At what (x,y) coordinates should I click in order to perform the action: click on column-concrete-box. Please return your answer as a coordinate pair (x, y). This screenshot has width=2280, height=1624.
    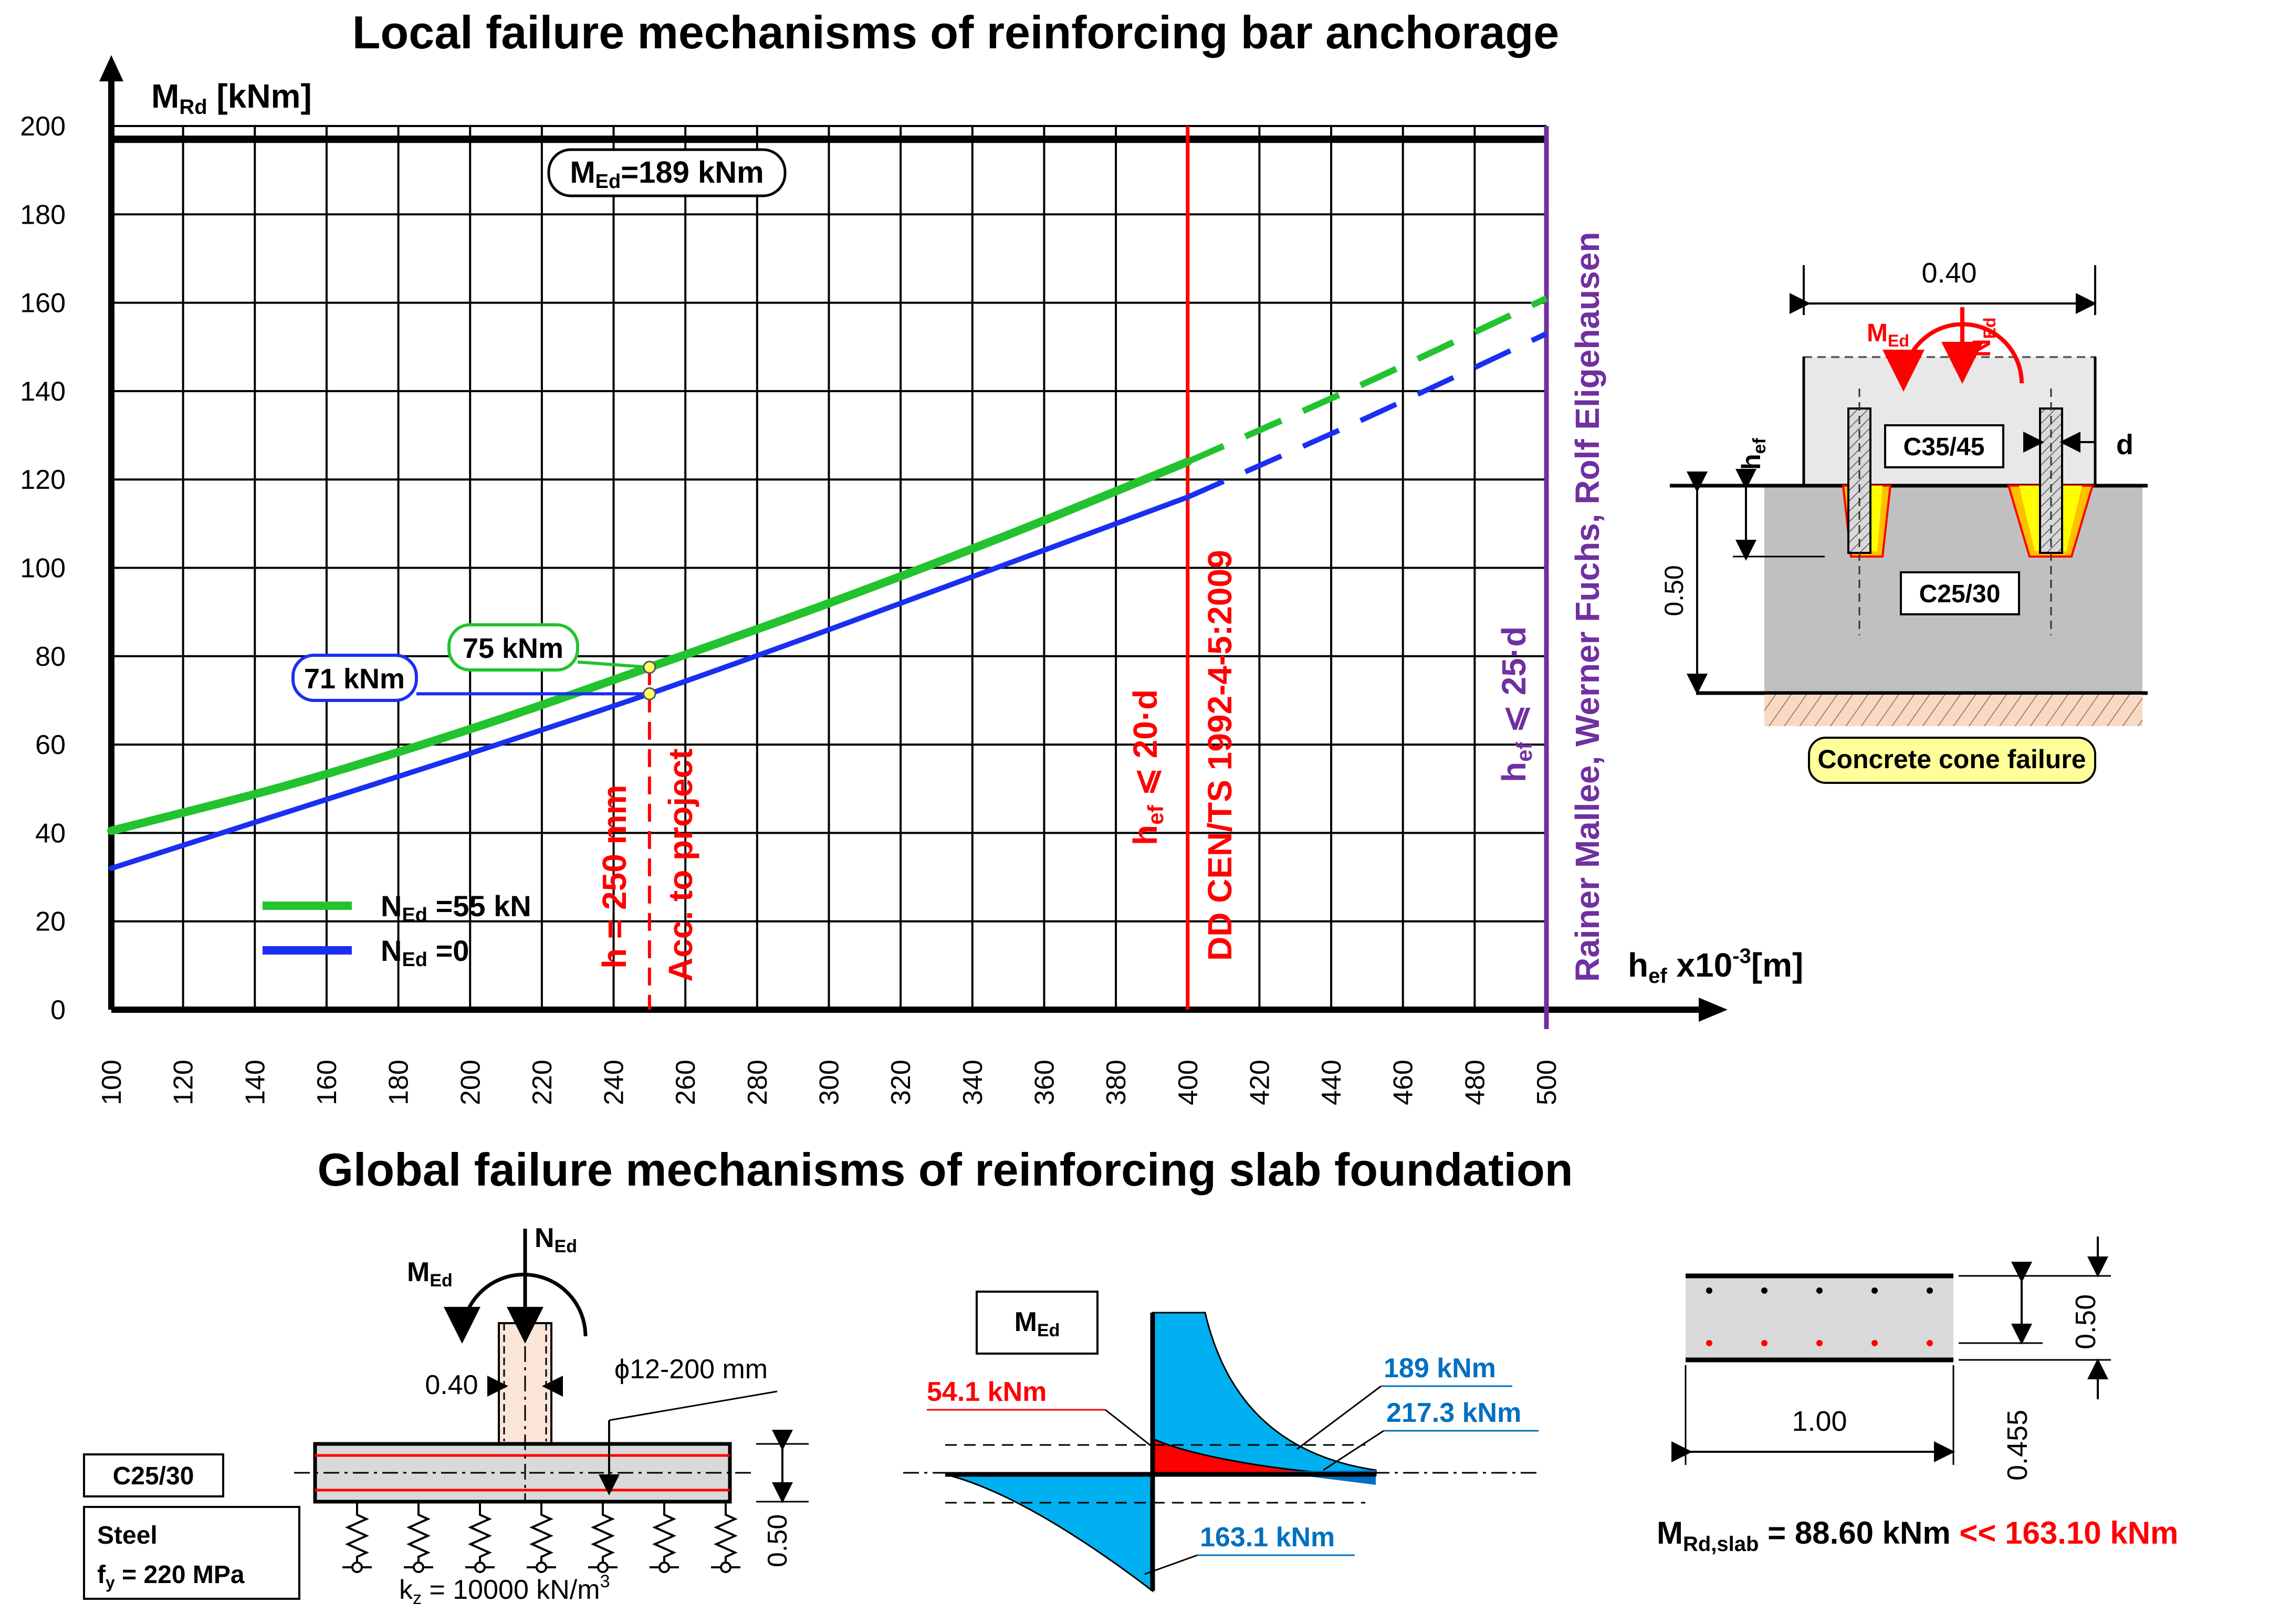
    Looking at the image, I should click on (1944, 446).